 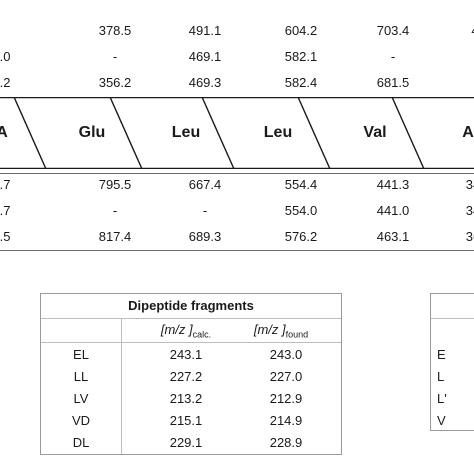 I want to click on table-row: DL 229.1 228.9, so click(x=191, y=443).